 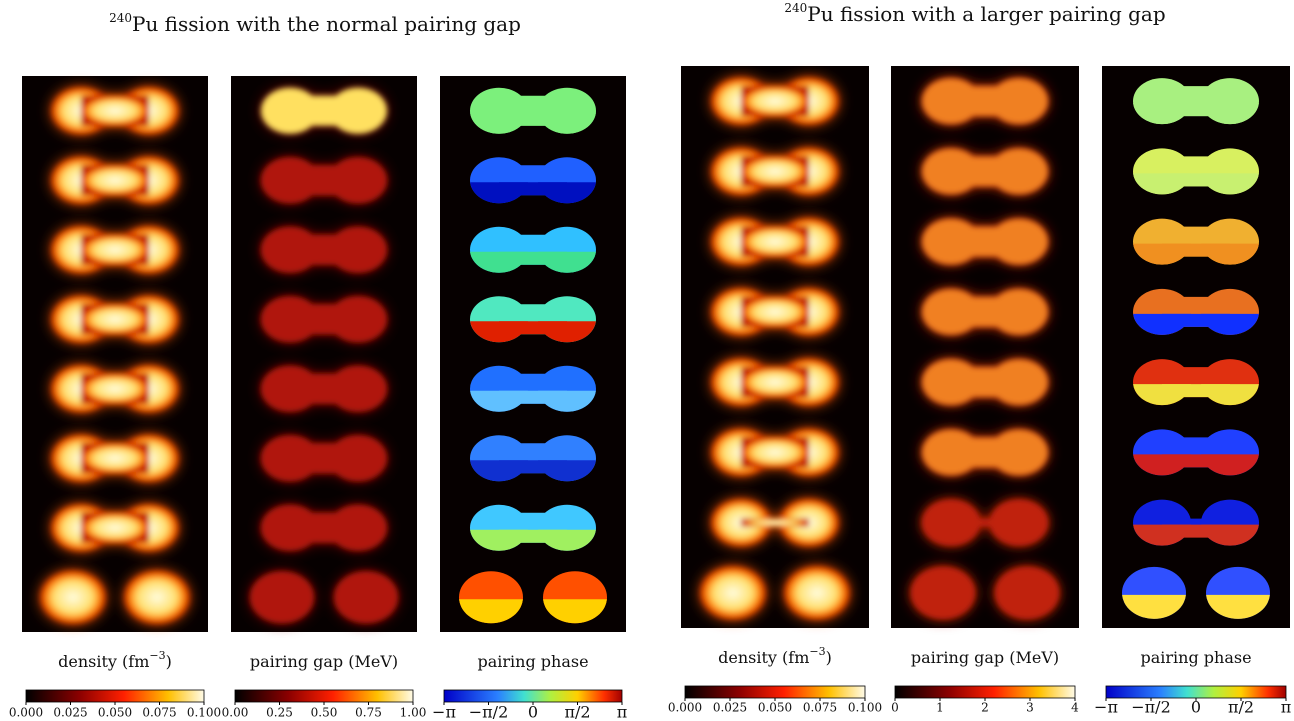 I want to click on text-part: pairing gap (MeV), so click(x=324, y=661).